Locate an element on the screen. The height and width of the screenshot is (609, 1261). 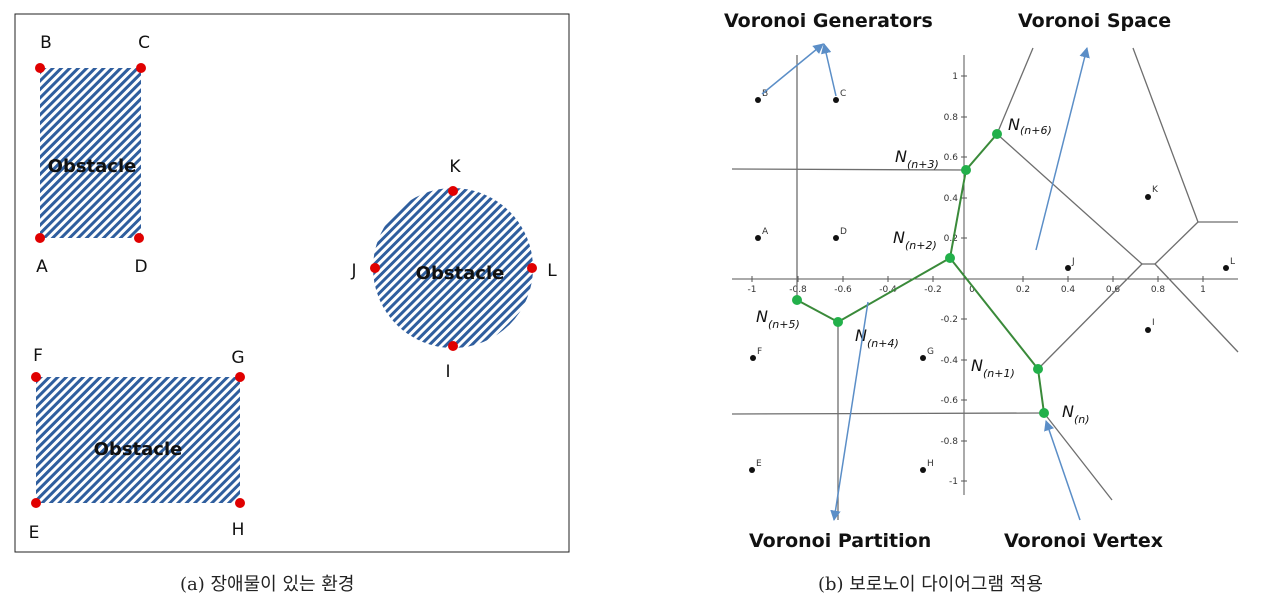
x-tick-label: -1 is located at coordinates (752, 290).